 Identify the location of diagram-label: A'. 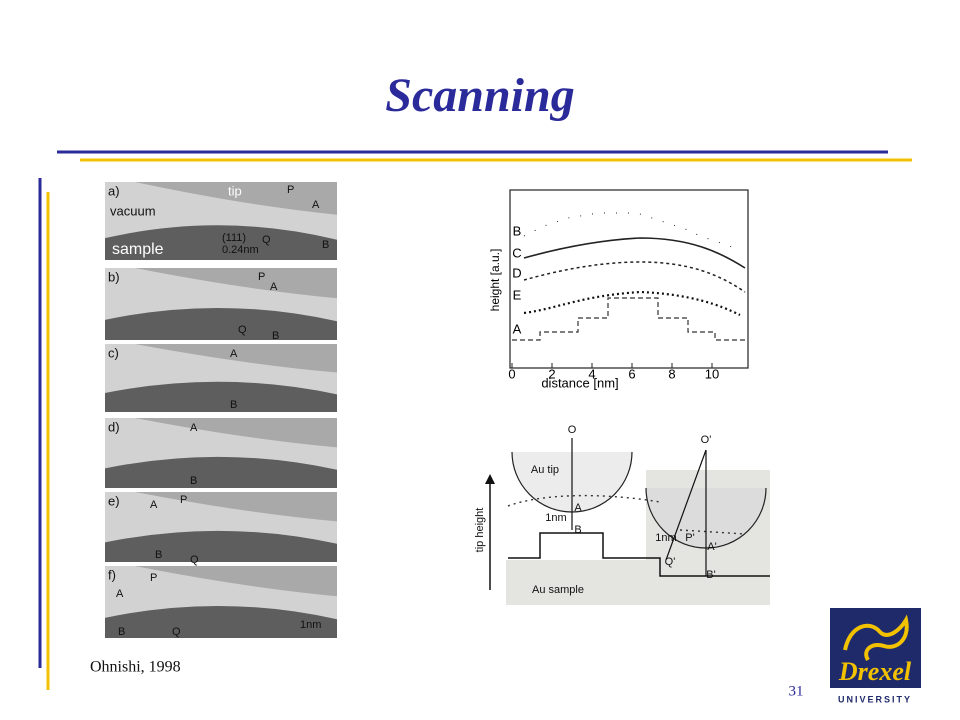
(711, 547).